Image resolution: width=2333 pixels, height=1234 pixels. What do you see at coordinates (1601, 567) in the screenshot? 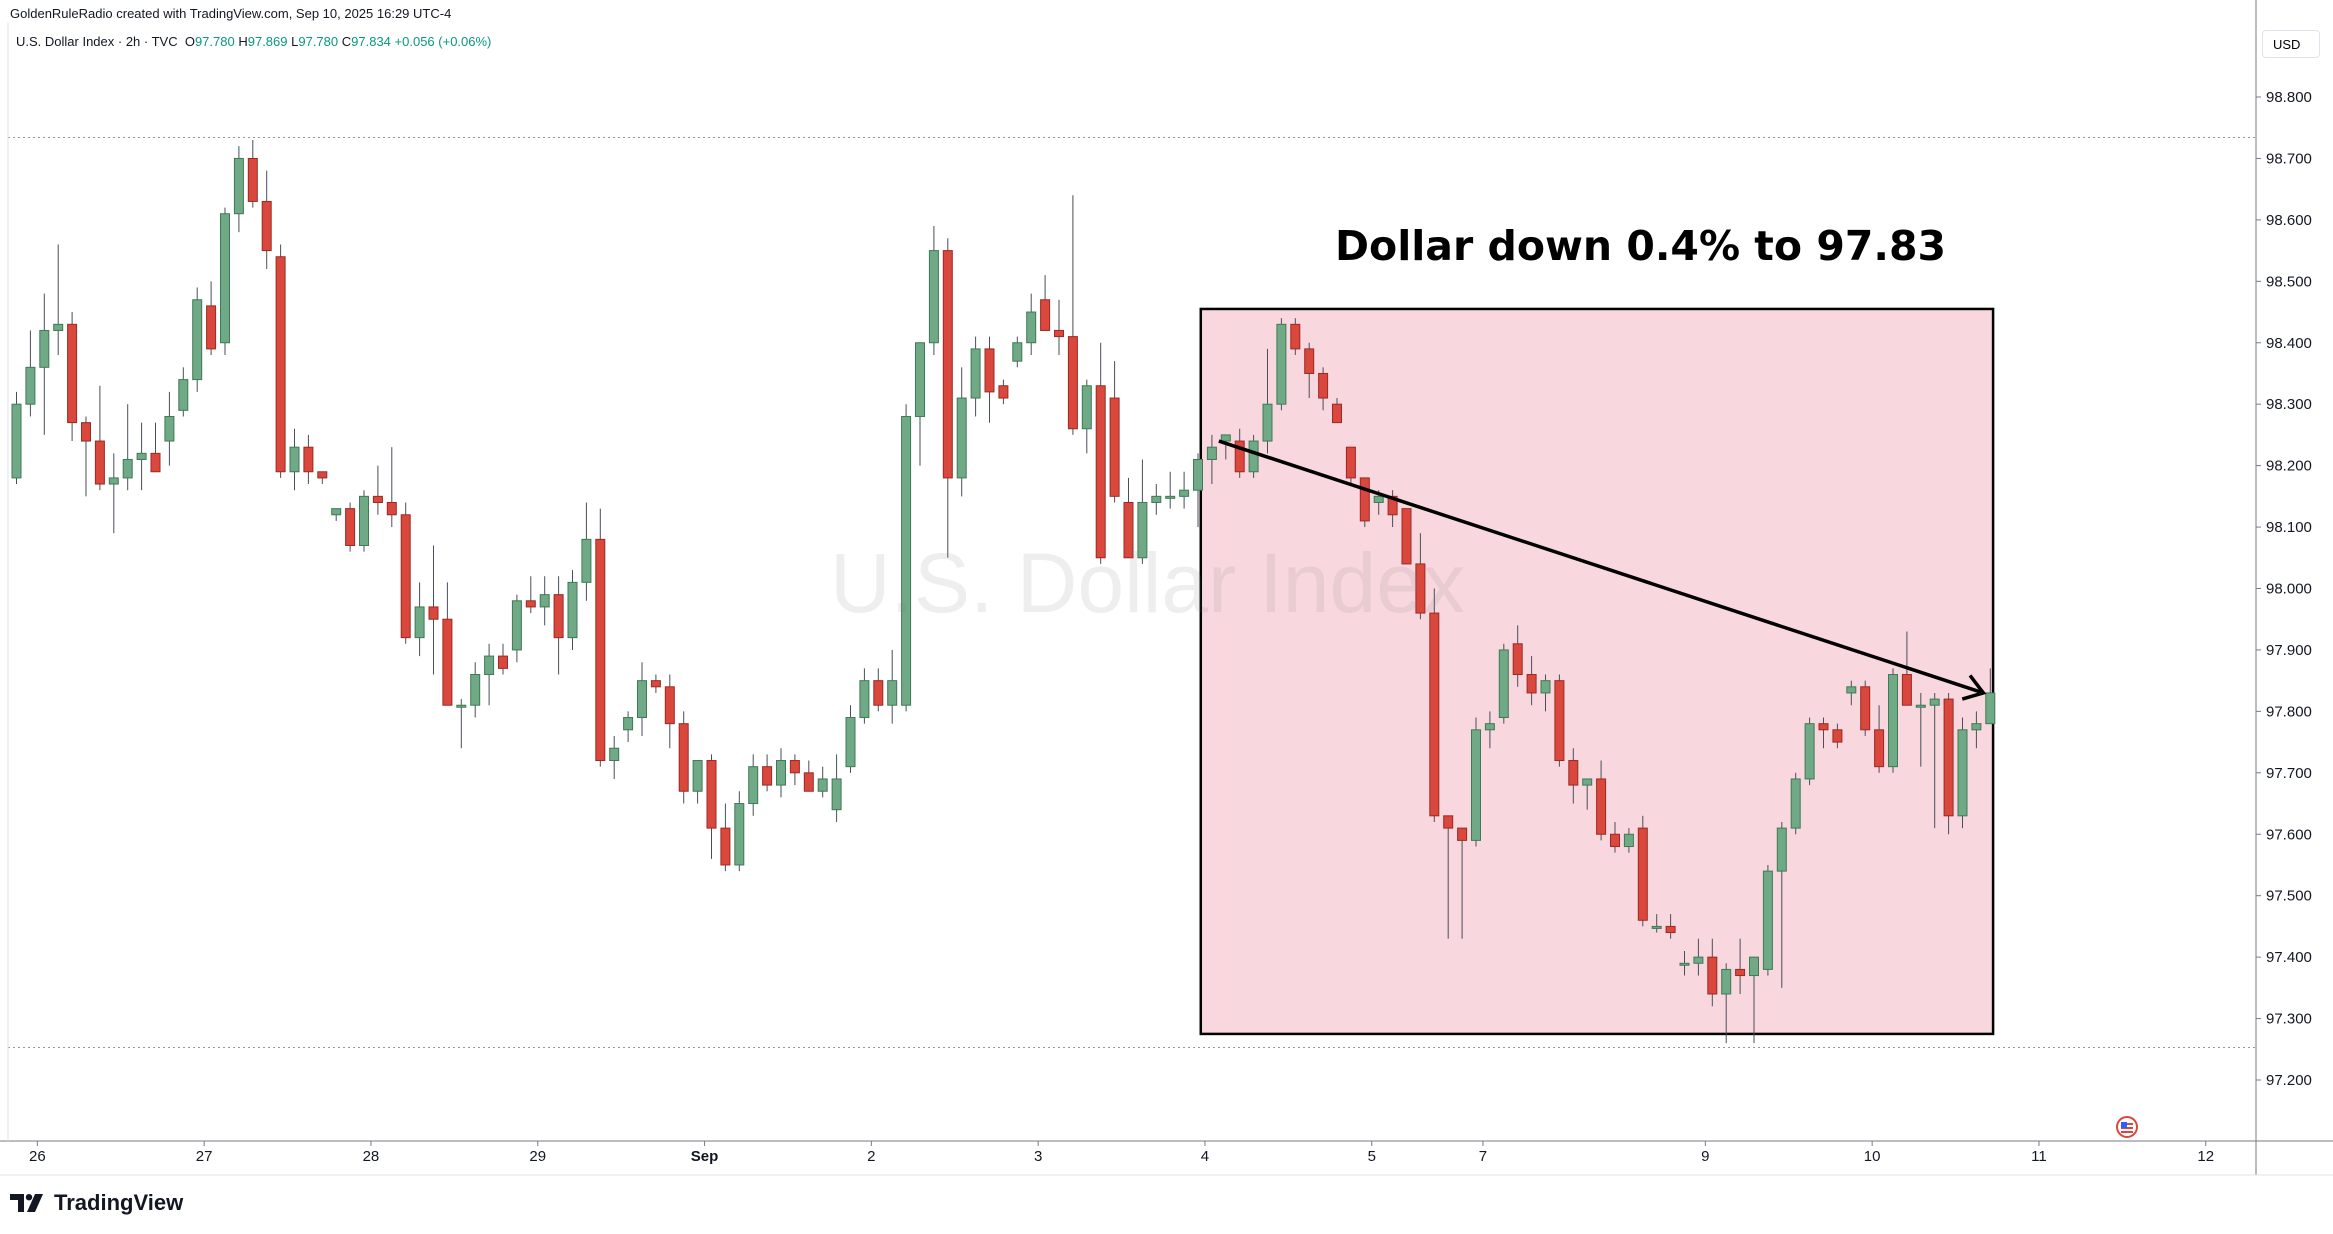
I see `trend-arrow-line` at bounding box center [1601, 567].